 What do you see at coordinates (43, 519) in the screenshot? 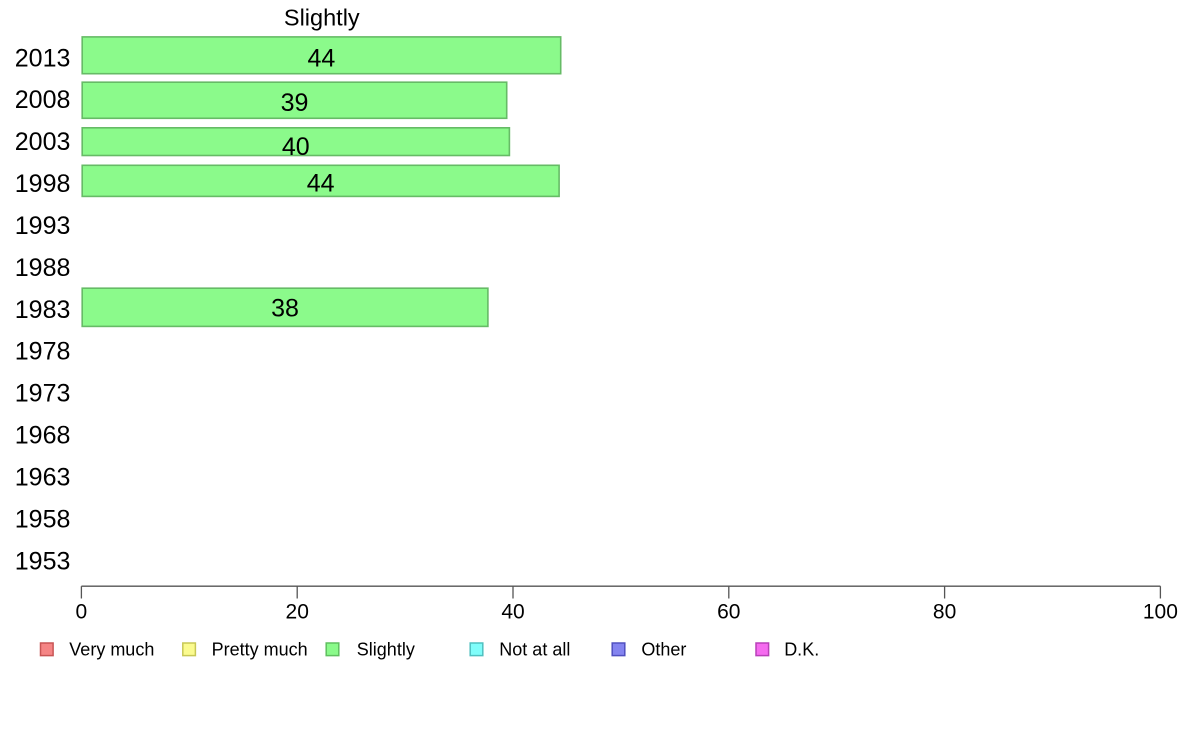
I see `svg-text: 1958` at bounding box center [43, 519].